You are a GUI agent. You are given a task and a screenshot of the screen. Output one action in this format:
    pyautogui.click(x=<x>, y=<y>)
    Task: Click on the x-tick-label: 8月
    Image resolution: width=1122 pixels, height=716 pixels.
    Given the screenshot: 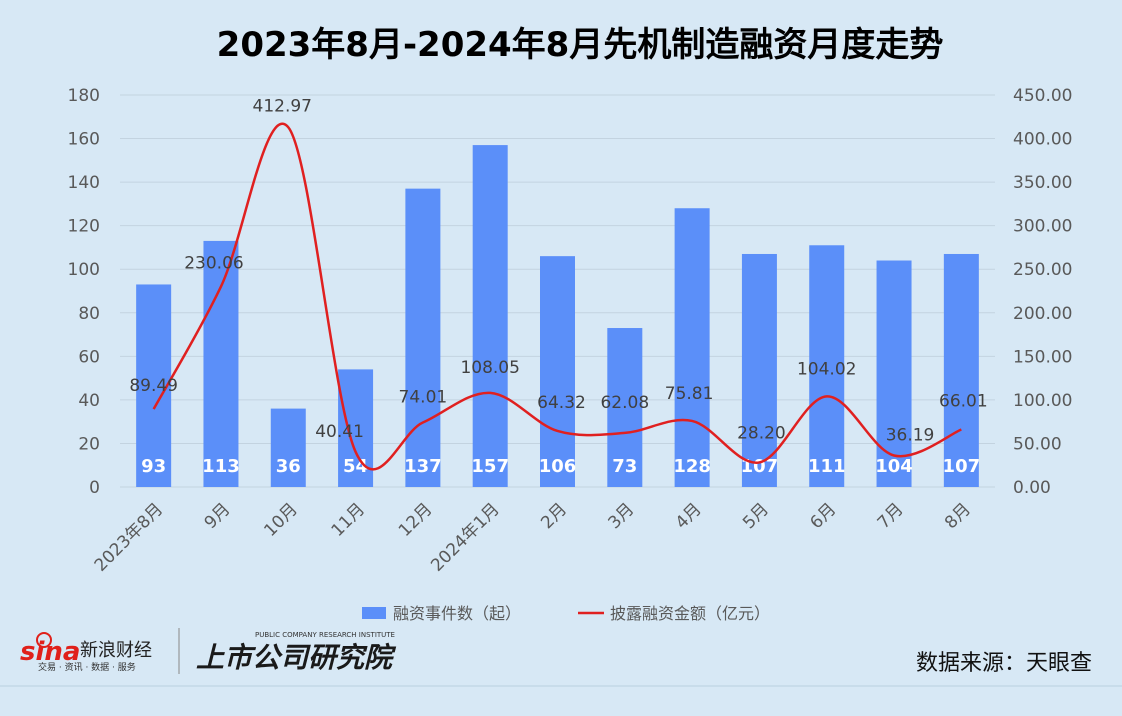 What is the action you would take?
    pyautogui.click(x=958, y=516)
    